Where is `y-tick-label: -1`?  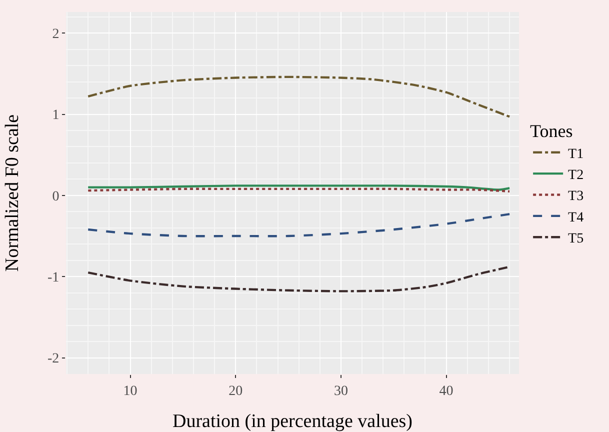 y-tick-label: -1 is located at coordinates (54, 278).